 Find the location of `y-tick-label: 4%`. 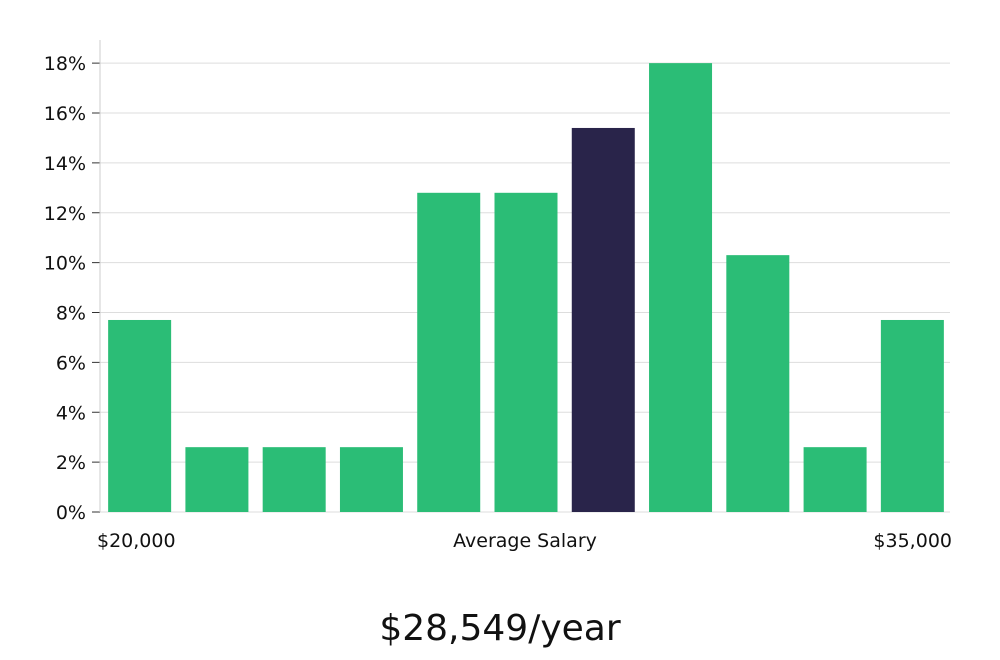

y-tick-label: 4% is located at coordinates (71, 413).